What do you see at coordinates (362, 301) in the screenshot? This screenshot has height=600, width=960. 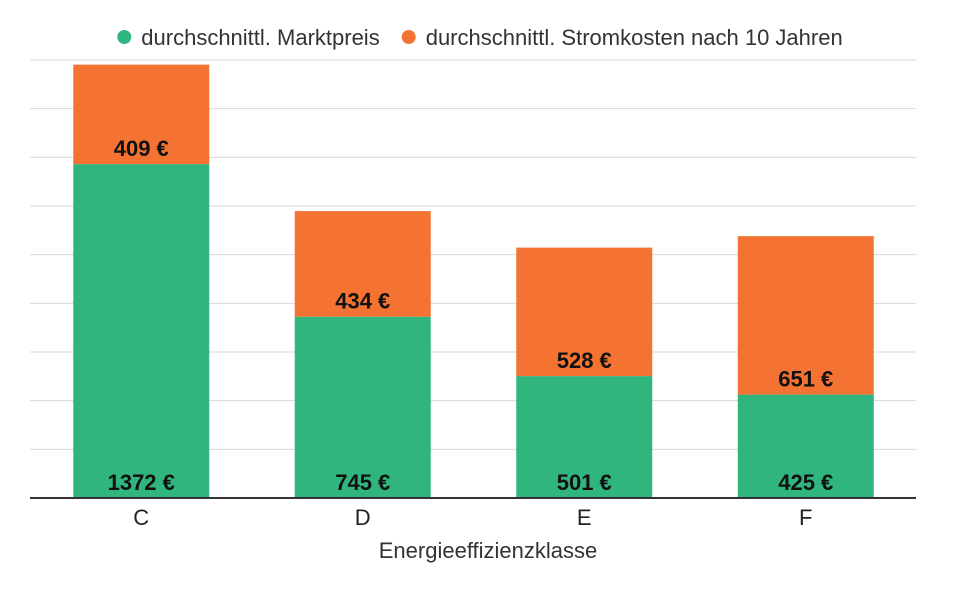 I see `data-label: 434 €` at bounding box center [362, 301].